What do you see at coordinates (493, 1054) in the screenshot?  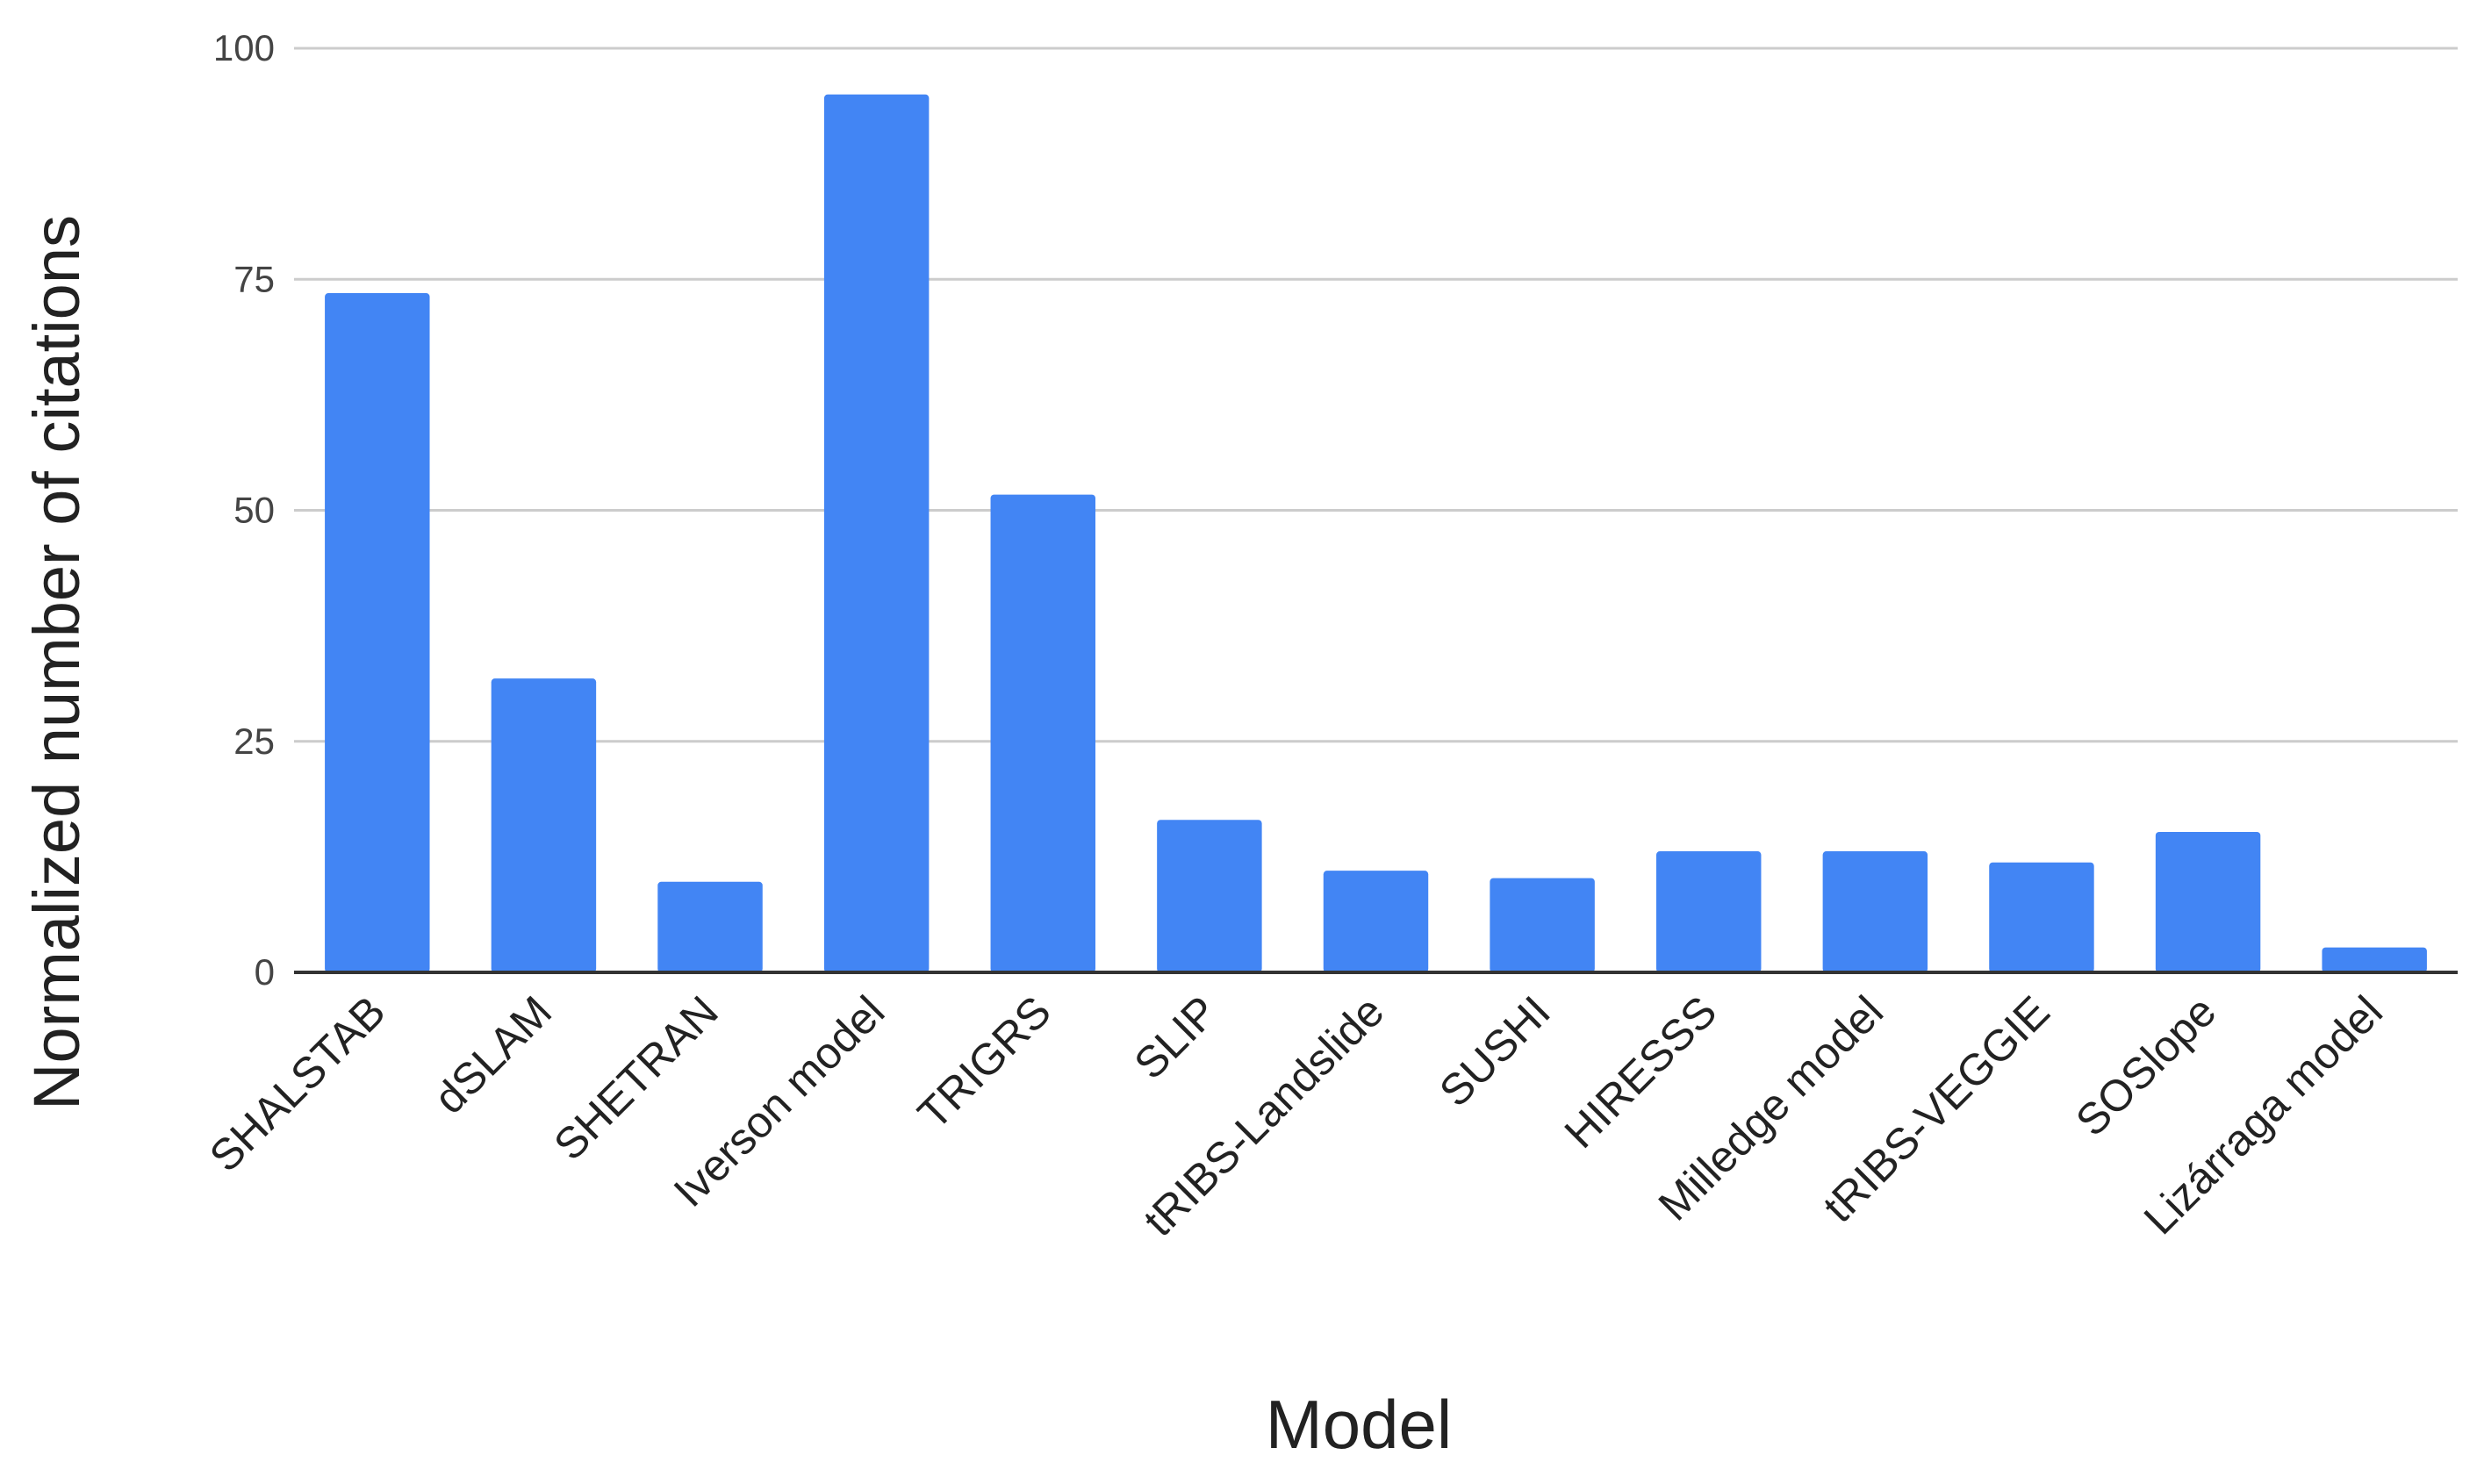 I see `x-tick-label: dSLAM` at bounding box center [493, 1054].